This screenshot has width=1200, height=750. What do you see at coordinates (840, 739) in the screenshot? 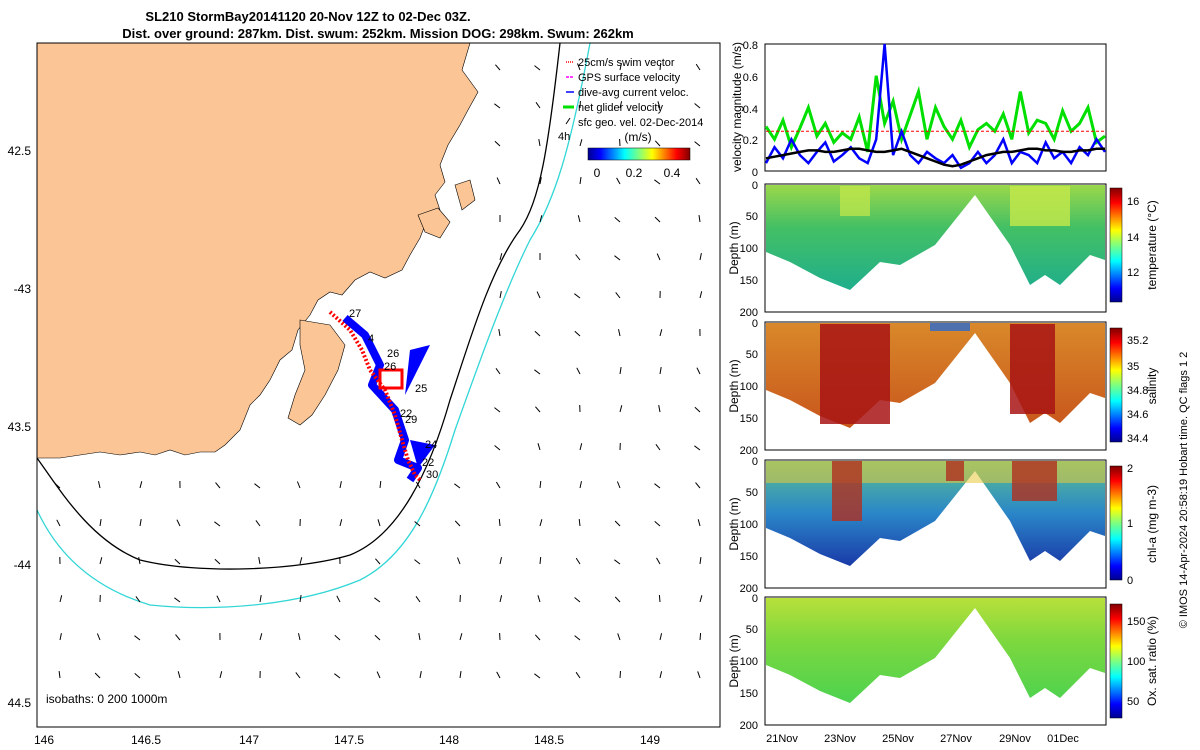
I see `time-tick: 23Nov` at bounding box center [840, 739].